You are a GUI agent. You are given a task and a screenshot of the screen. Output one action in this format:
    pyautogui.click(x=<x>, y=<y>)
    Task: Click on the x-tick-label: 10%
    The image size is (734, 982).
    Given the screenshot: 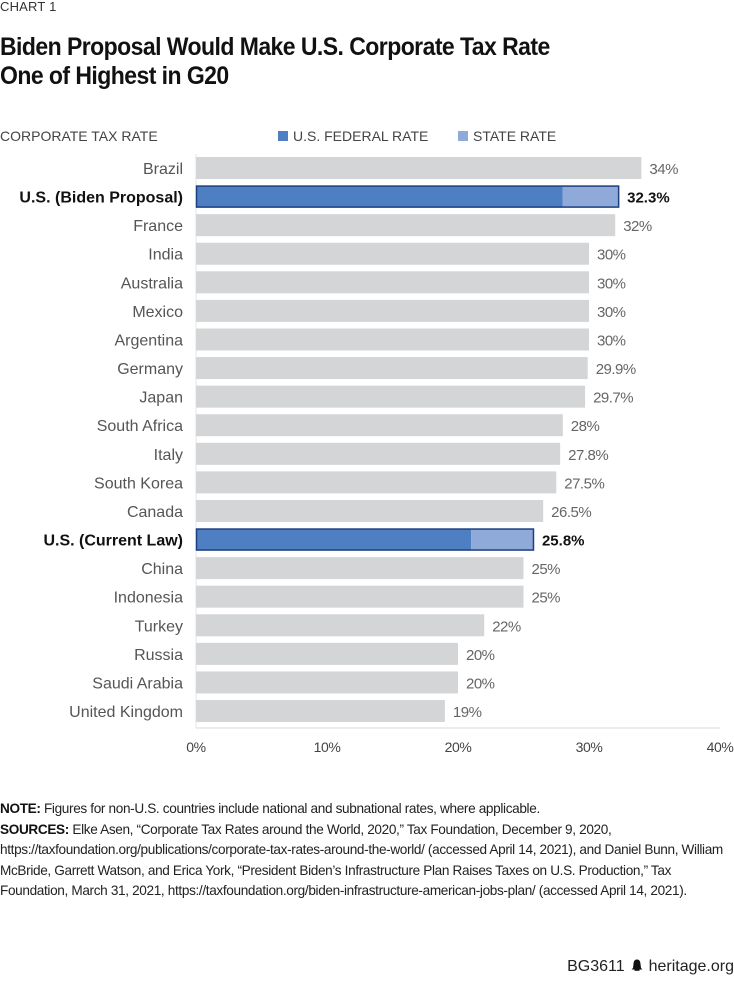 What is the action you would take?
    pyautogui.click(x=327, y=747)
    